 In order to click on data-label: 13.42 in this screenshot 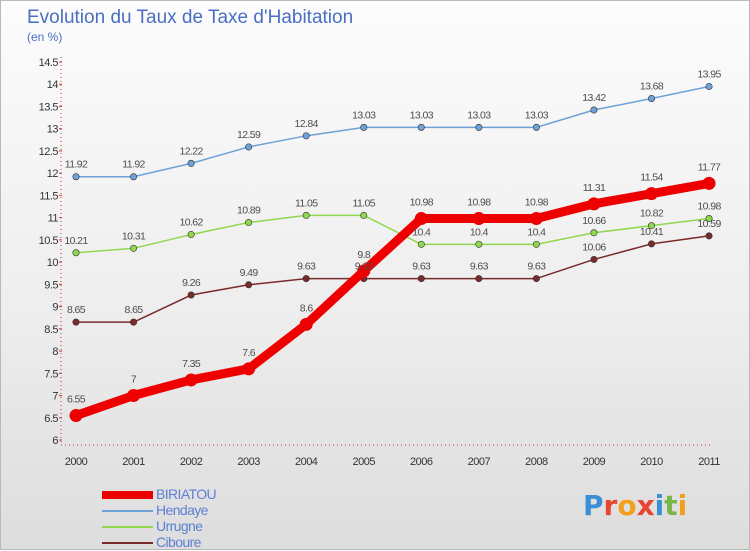, I will do `click(594, 98)`.